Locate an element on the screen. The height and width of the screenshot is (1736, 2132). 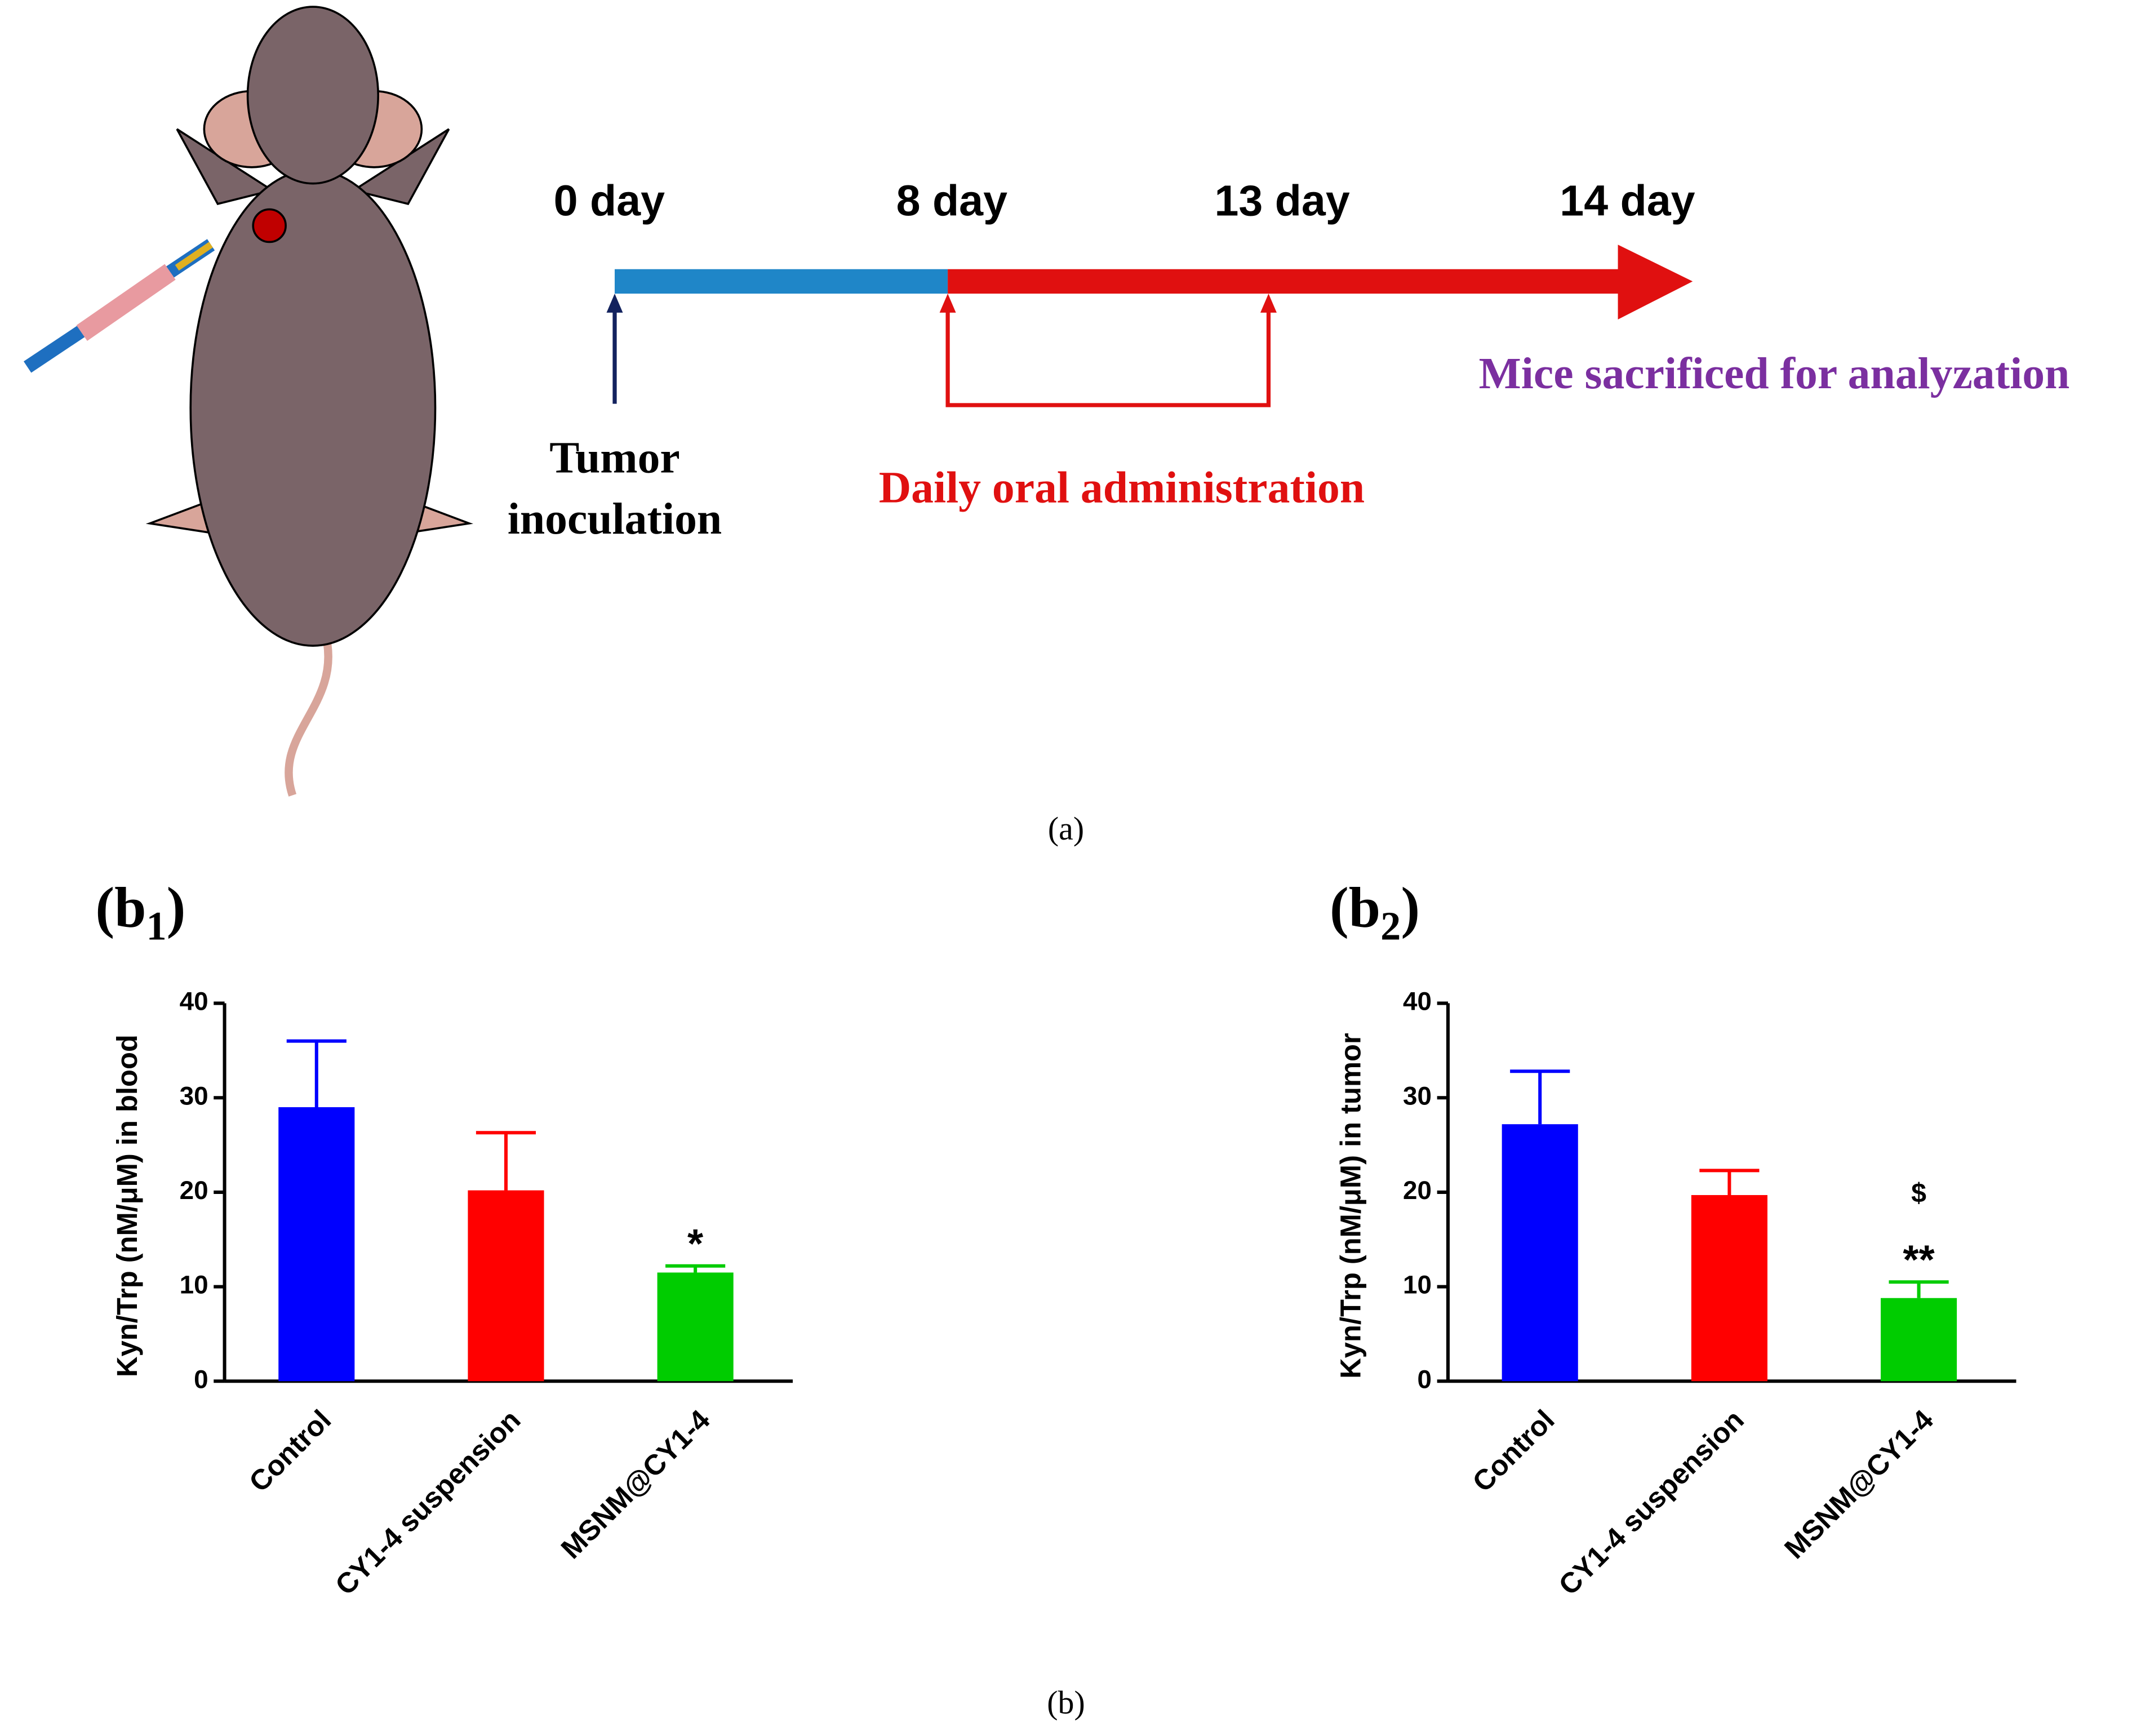
day-label: 0 day is located at coordinates (610, 200).